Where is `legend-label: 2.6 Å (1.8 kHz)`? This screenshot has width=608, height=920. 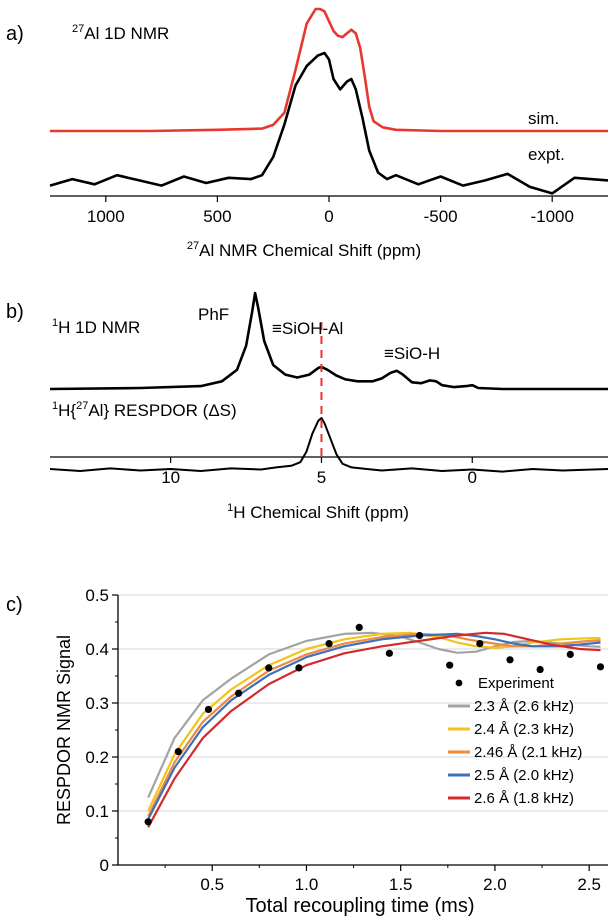
legend-label: 2.6 Å (1.8 kHz) is located at coordinates (524, 798).